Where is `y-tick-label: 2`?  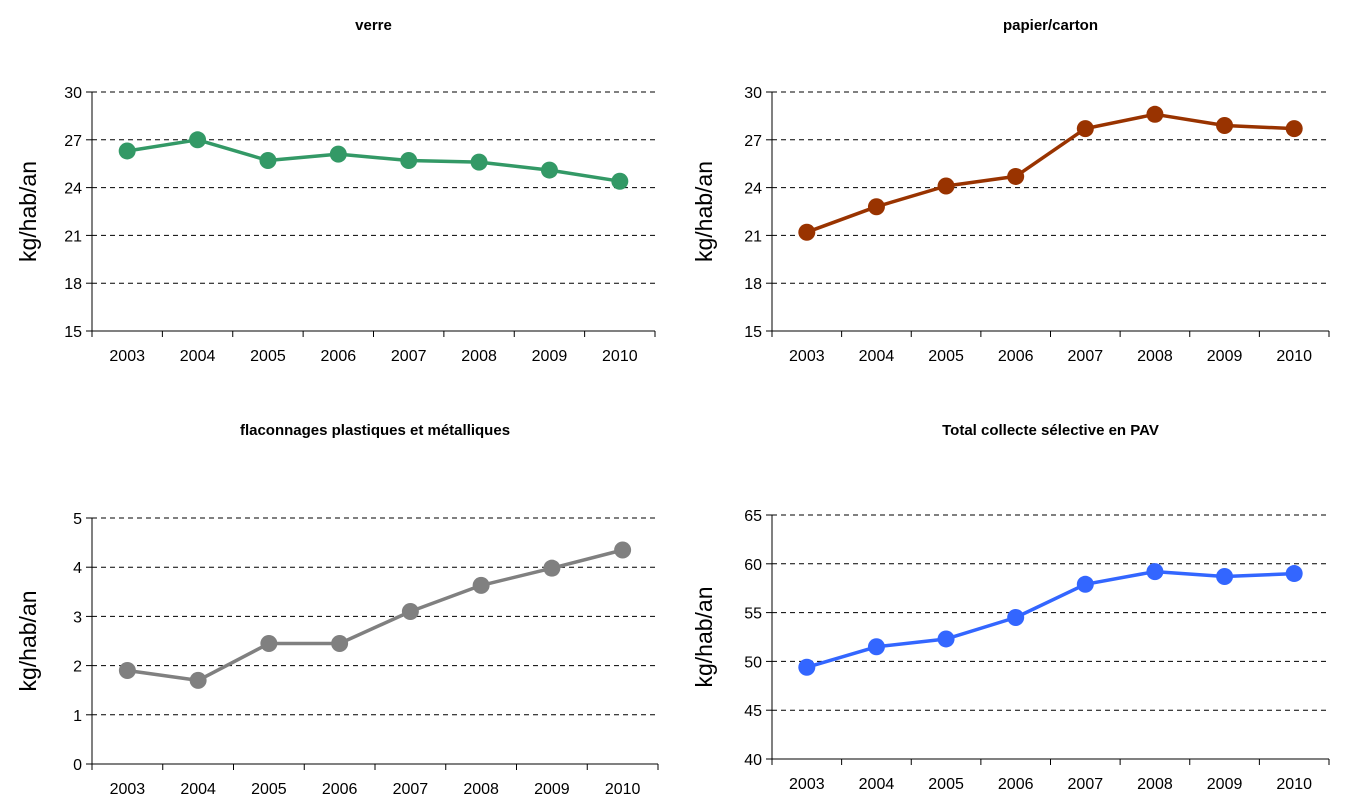
y-tick-label: 2 is located at coordinates (77, 667).